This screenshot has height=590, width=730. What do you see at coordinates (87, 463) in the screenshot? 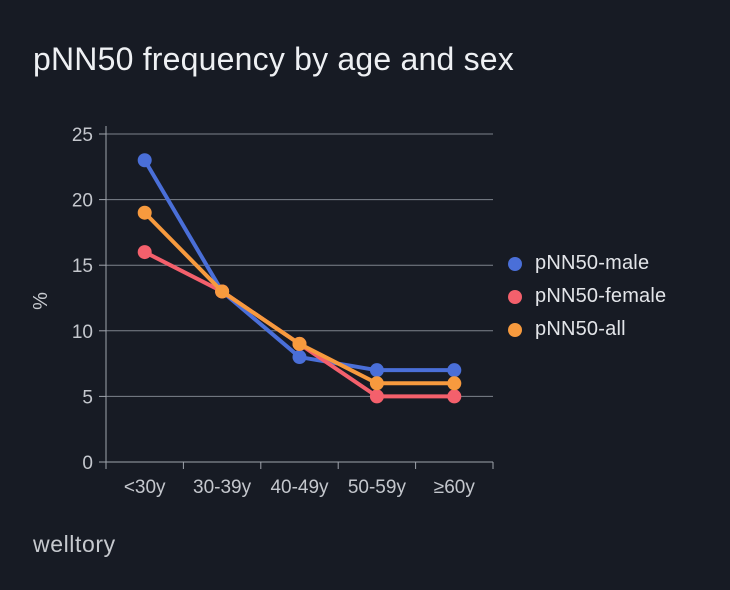
I see `y-tick-label: 0` at bounding box center [87, 463].